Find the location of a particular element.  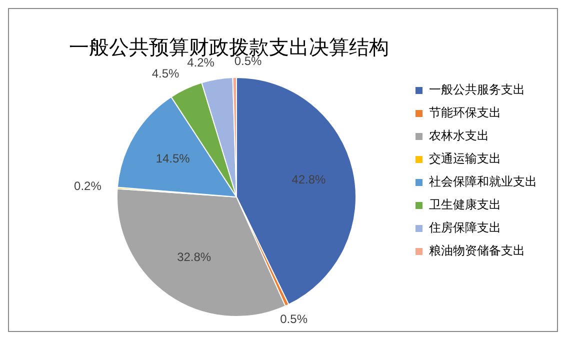

data-label: 14.5% is located at coordinates (173, 158).